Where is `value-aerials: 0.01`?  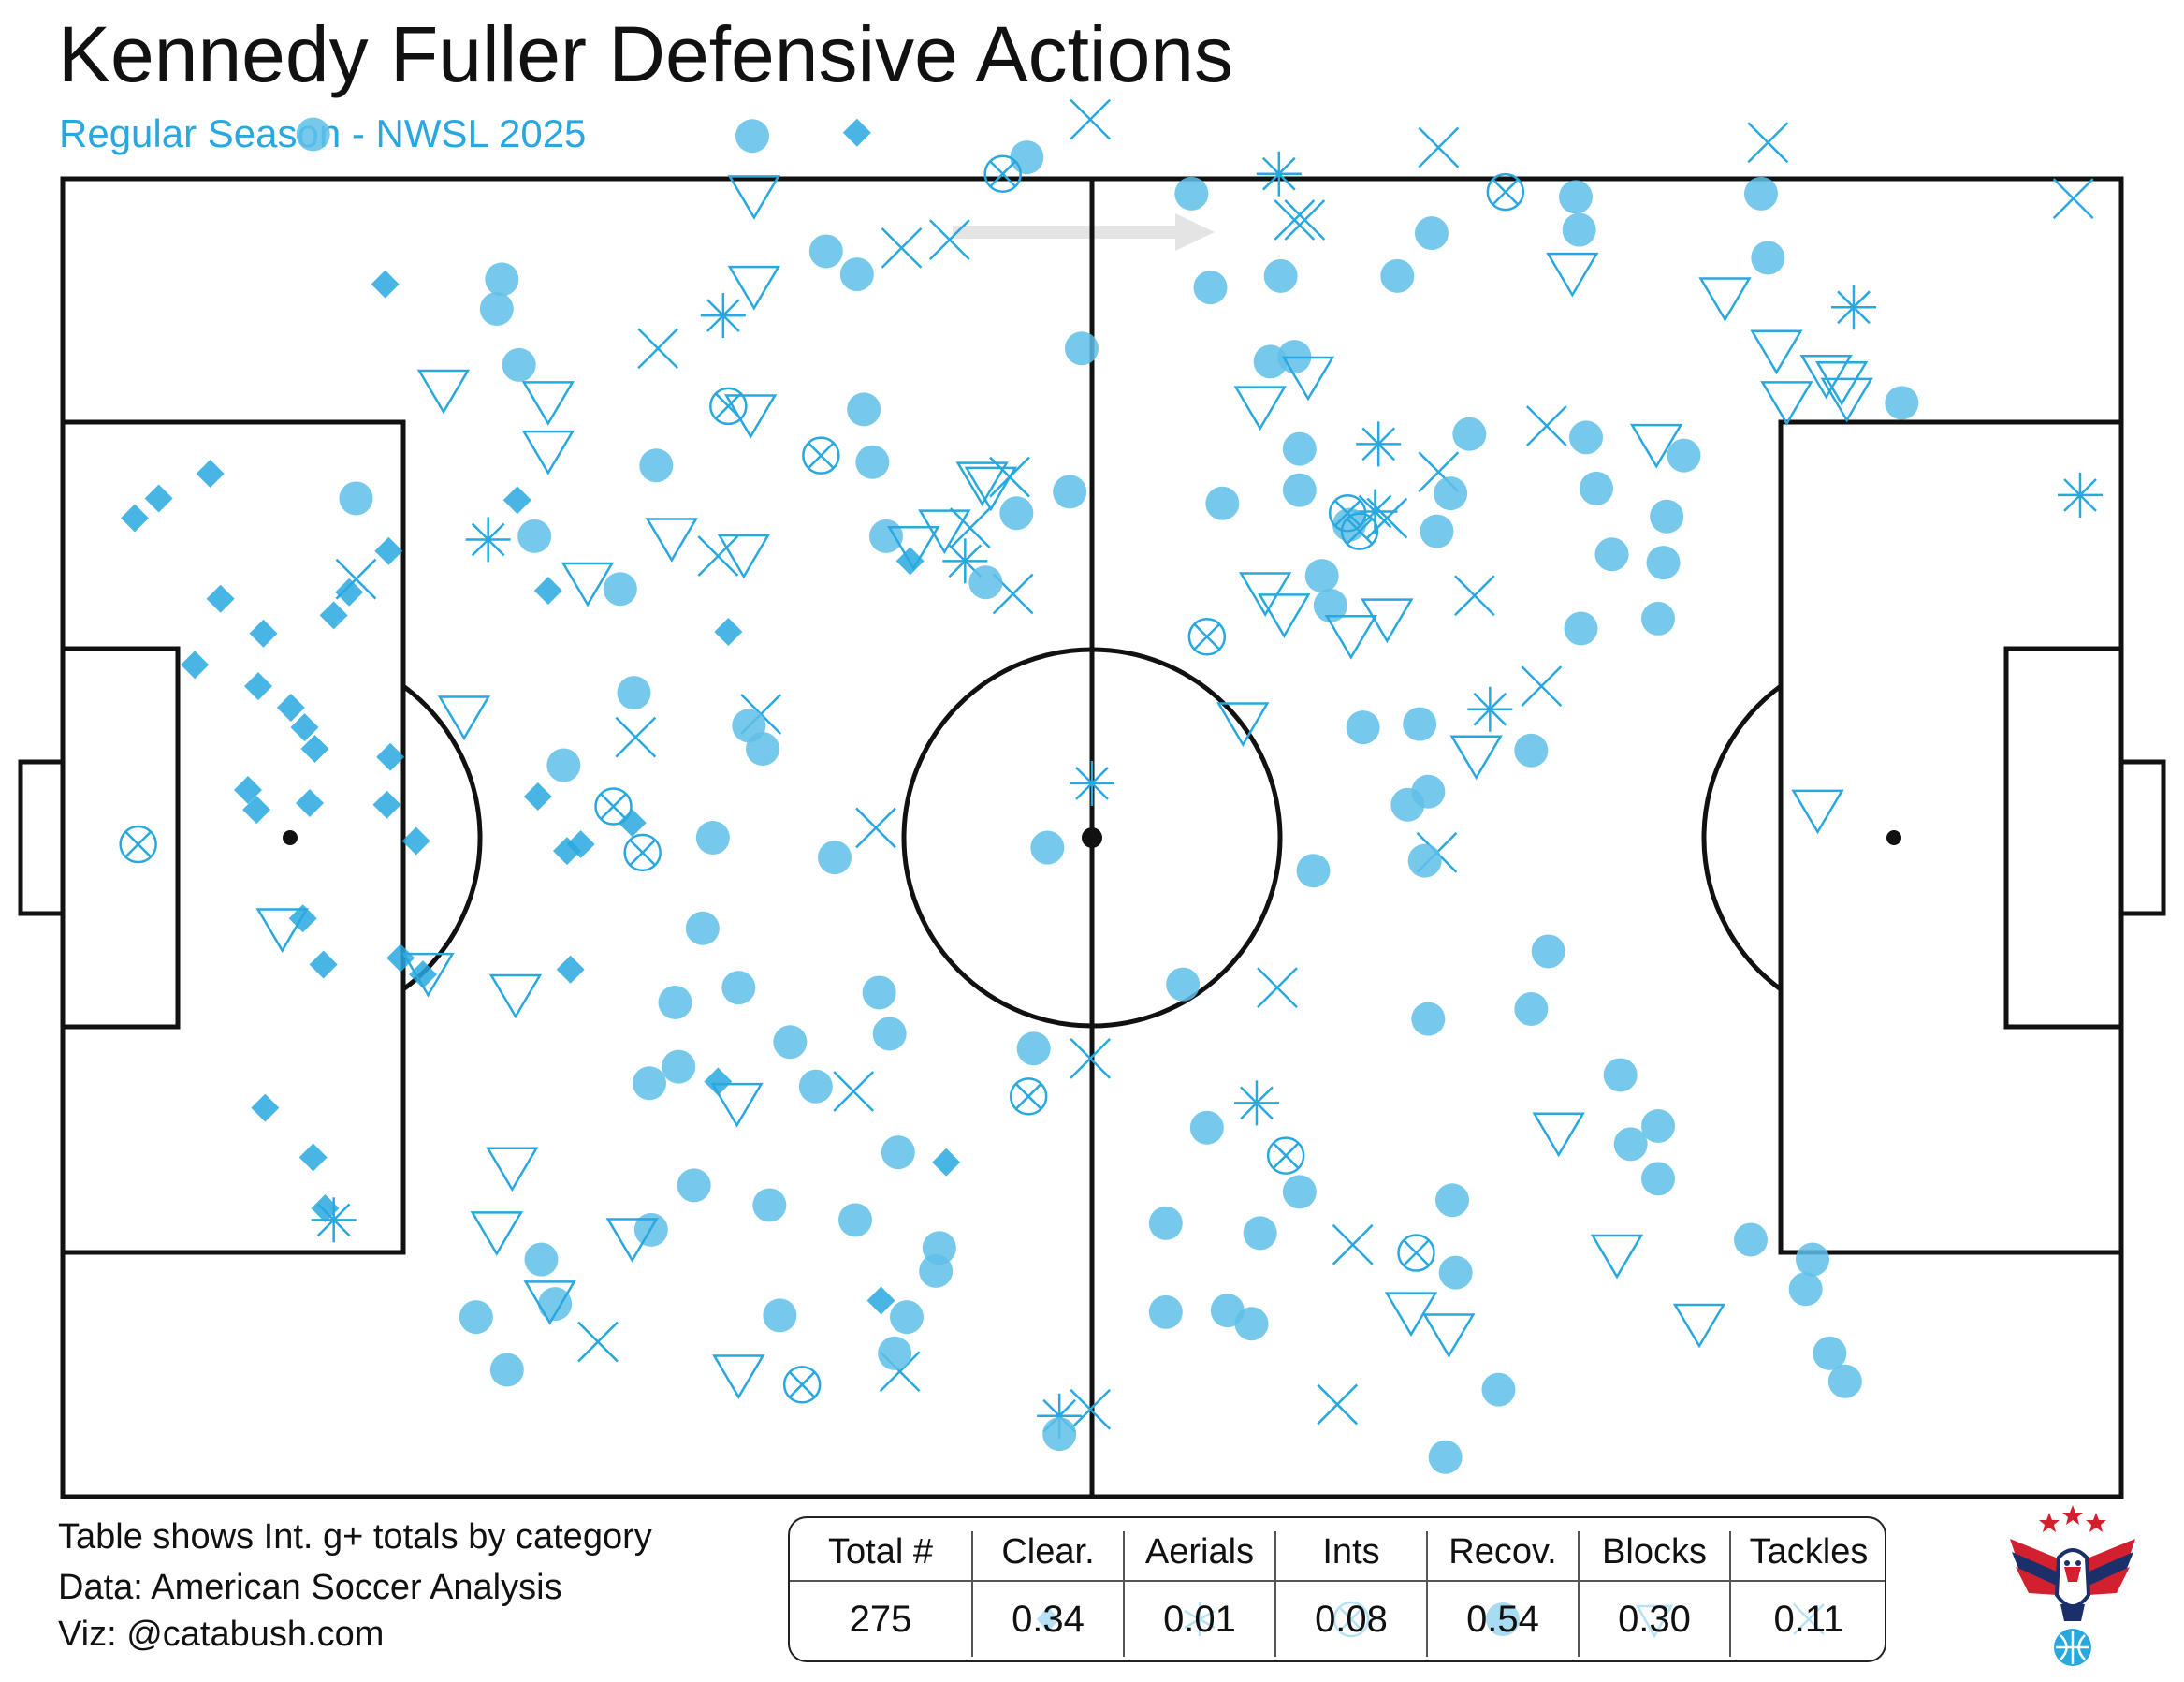 value-aerials: 0.01 is located at coordinates (1199, 1619).